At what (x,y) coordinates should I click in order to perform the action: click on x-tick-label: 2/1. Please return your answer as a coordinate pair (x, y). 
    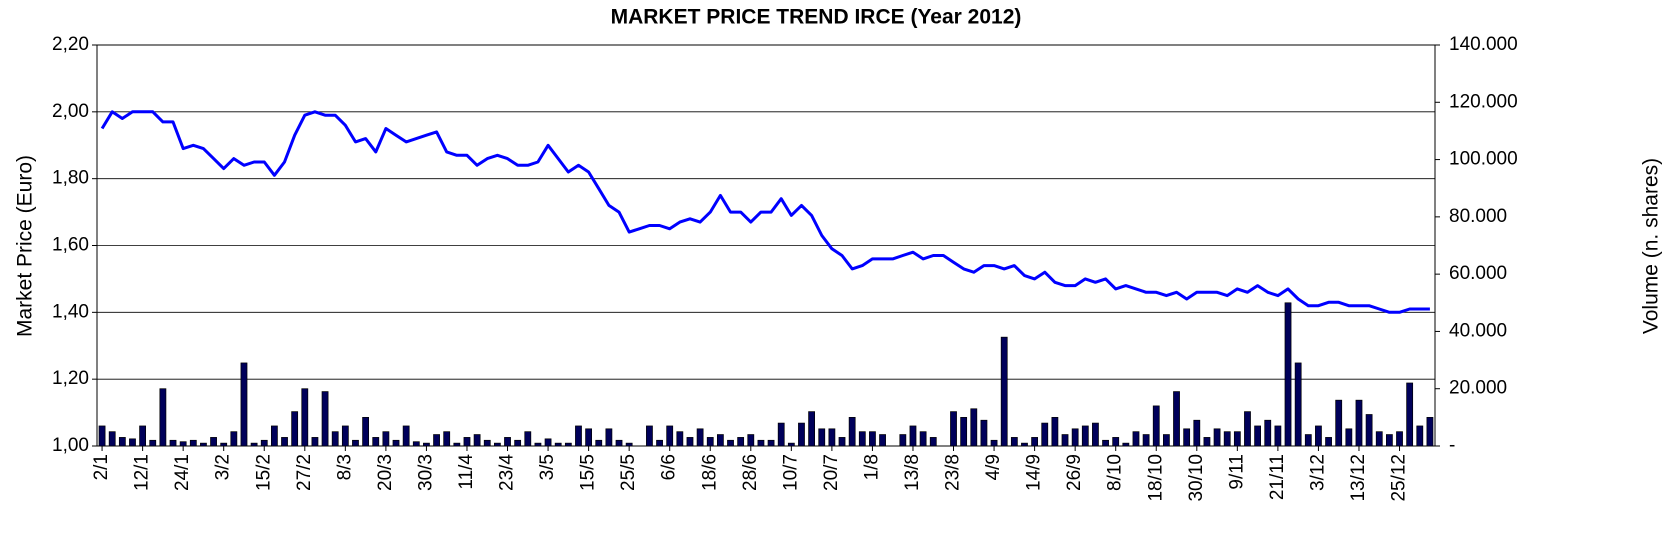
    Looking at the image, I should click on (101, 467).